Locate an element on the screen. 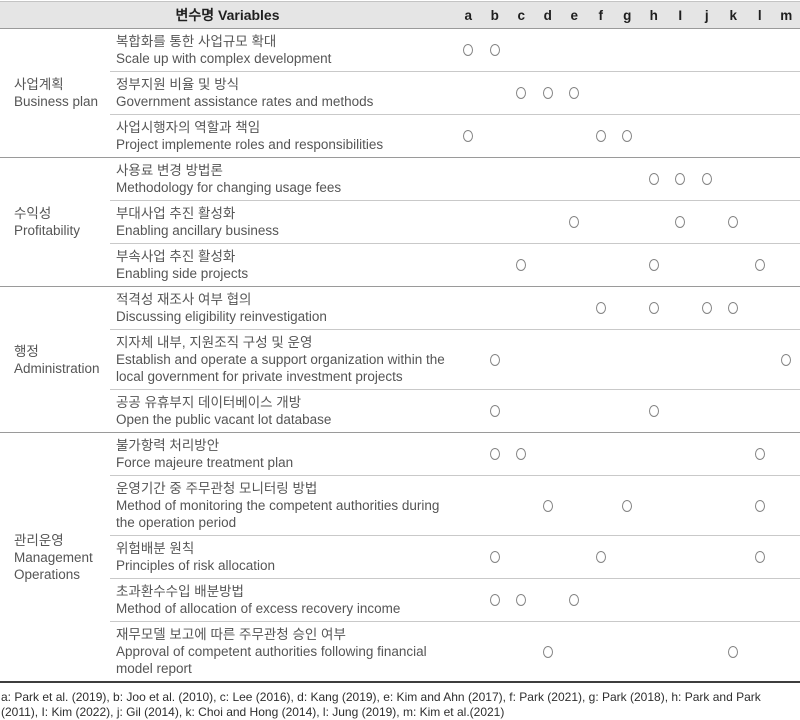 This screenshot has width=800, height=720. variable-name-ko: 공공 유휴부지 데이터베이스 개방 is located at coordinates (209, 402).